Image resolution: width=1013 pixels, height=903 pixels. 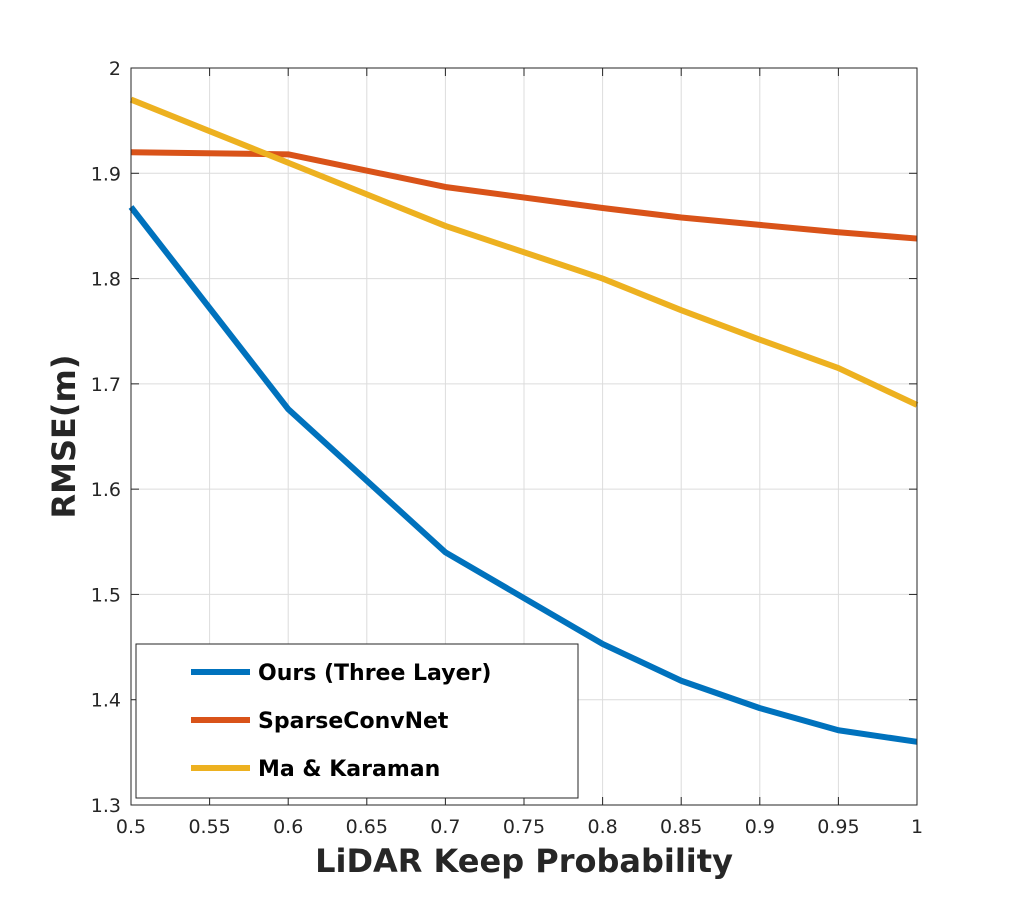 What do you see at coordinates (106, 490) in the screenshot?
I see `y-tick-label: 1.6` at bounding box center [106, 490].